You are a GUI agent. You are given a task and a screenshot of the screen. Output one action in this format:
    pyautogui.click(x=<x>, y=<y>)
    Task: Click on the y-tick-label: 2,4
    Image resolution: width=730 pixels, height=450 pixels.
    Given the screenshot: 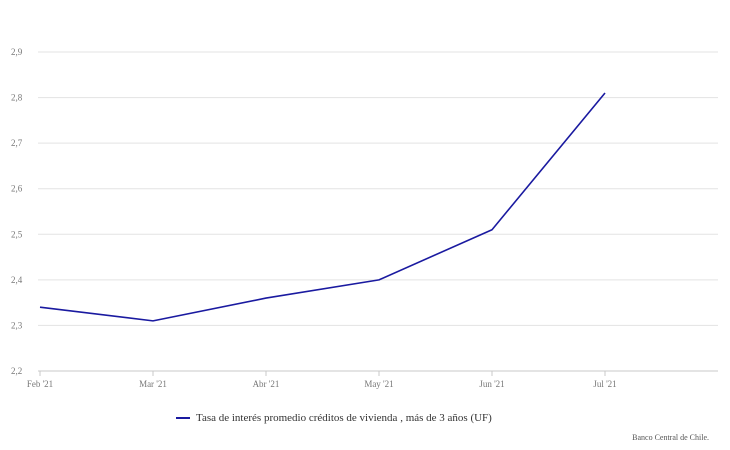 What is the action you would take?
    pyautogui.click(x=17, y=280)
    